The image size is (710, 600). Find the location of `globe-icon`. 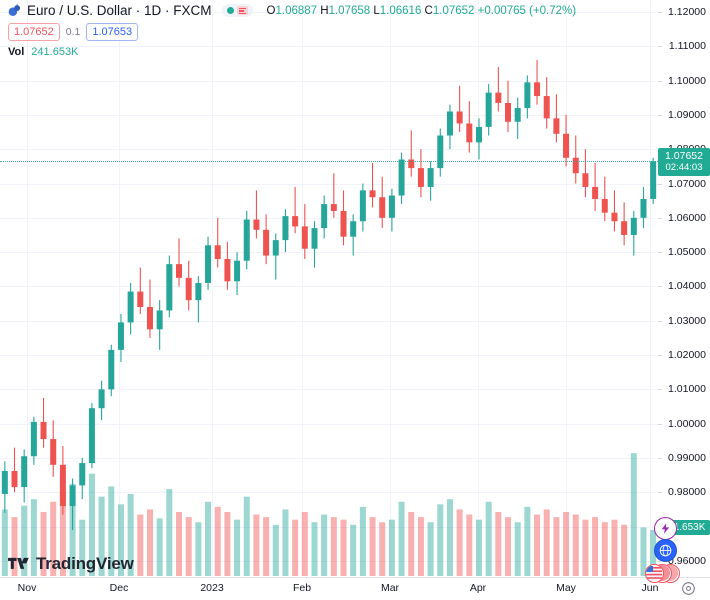

globe-icon is located at coordinates (665, 550).